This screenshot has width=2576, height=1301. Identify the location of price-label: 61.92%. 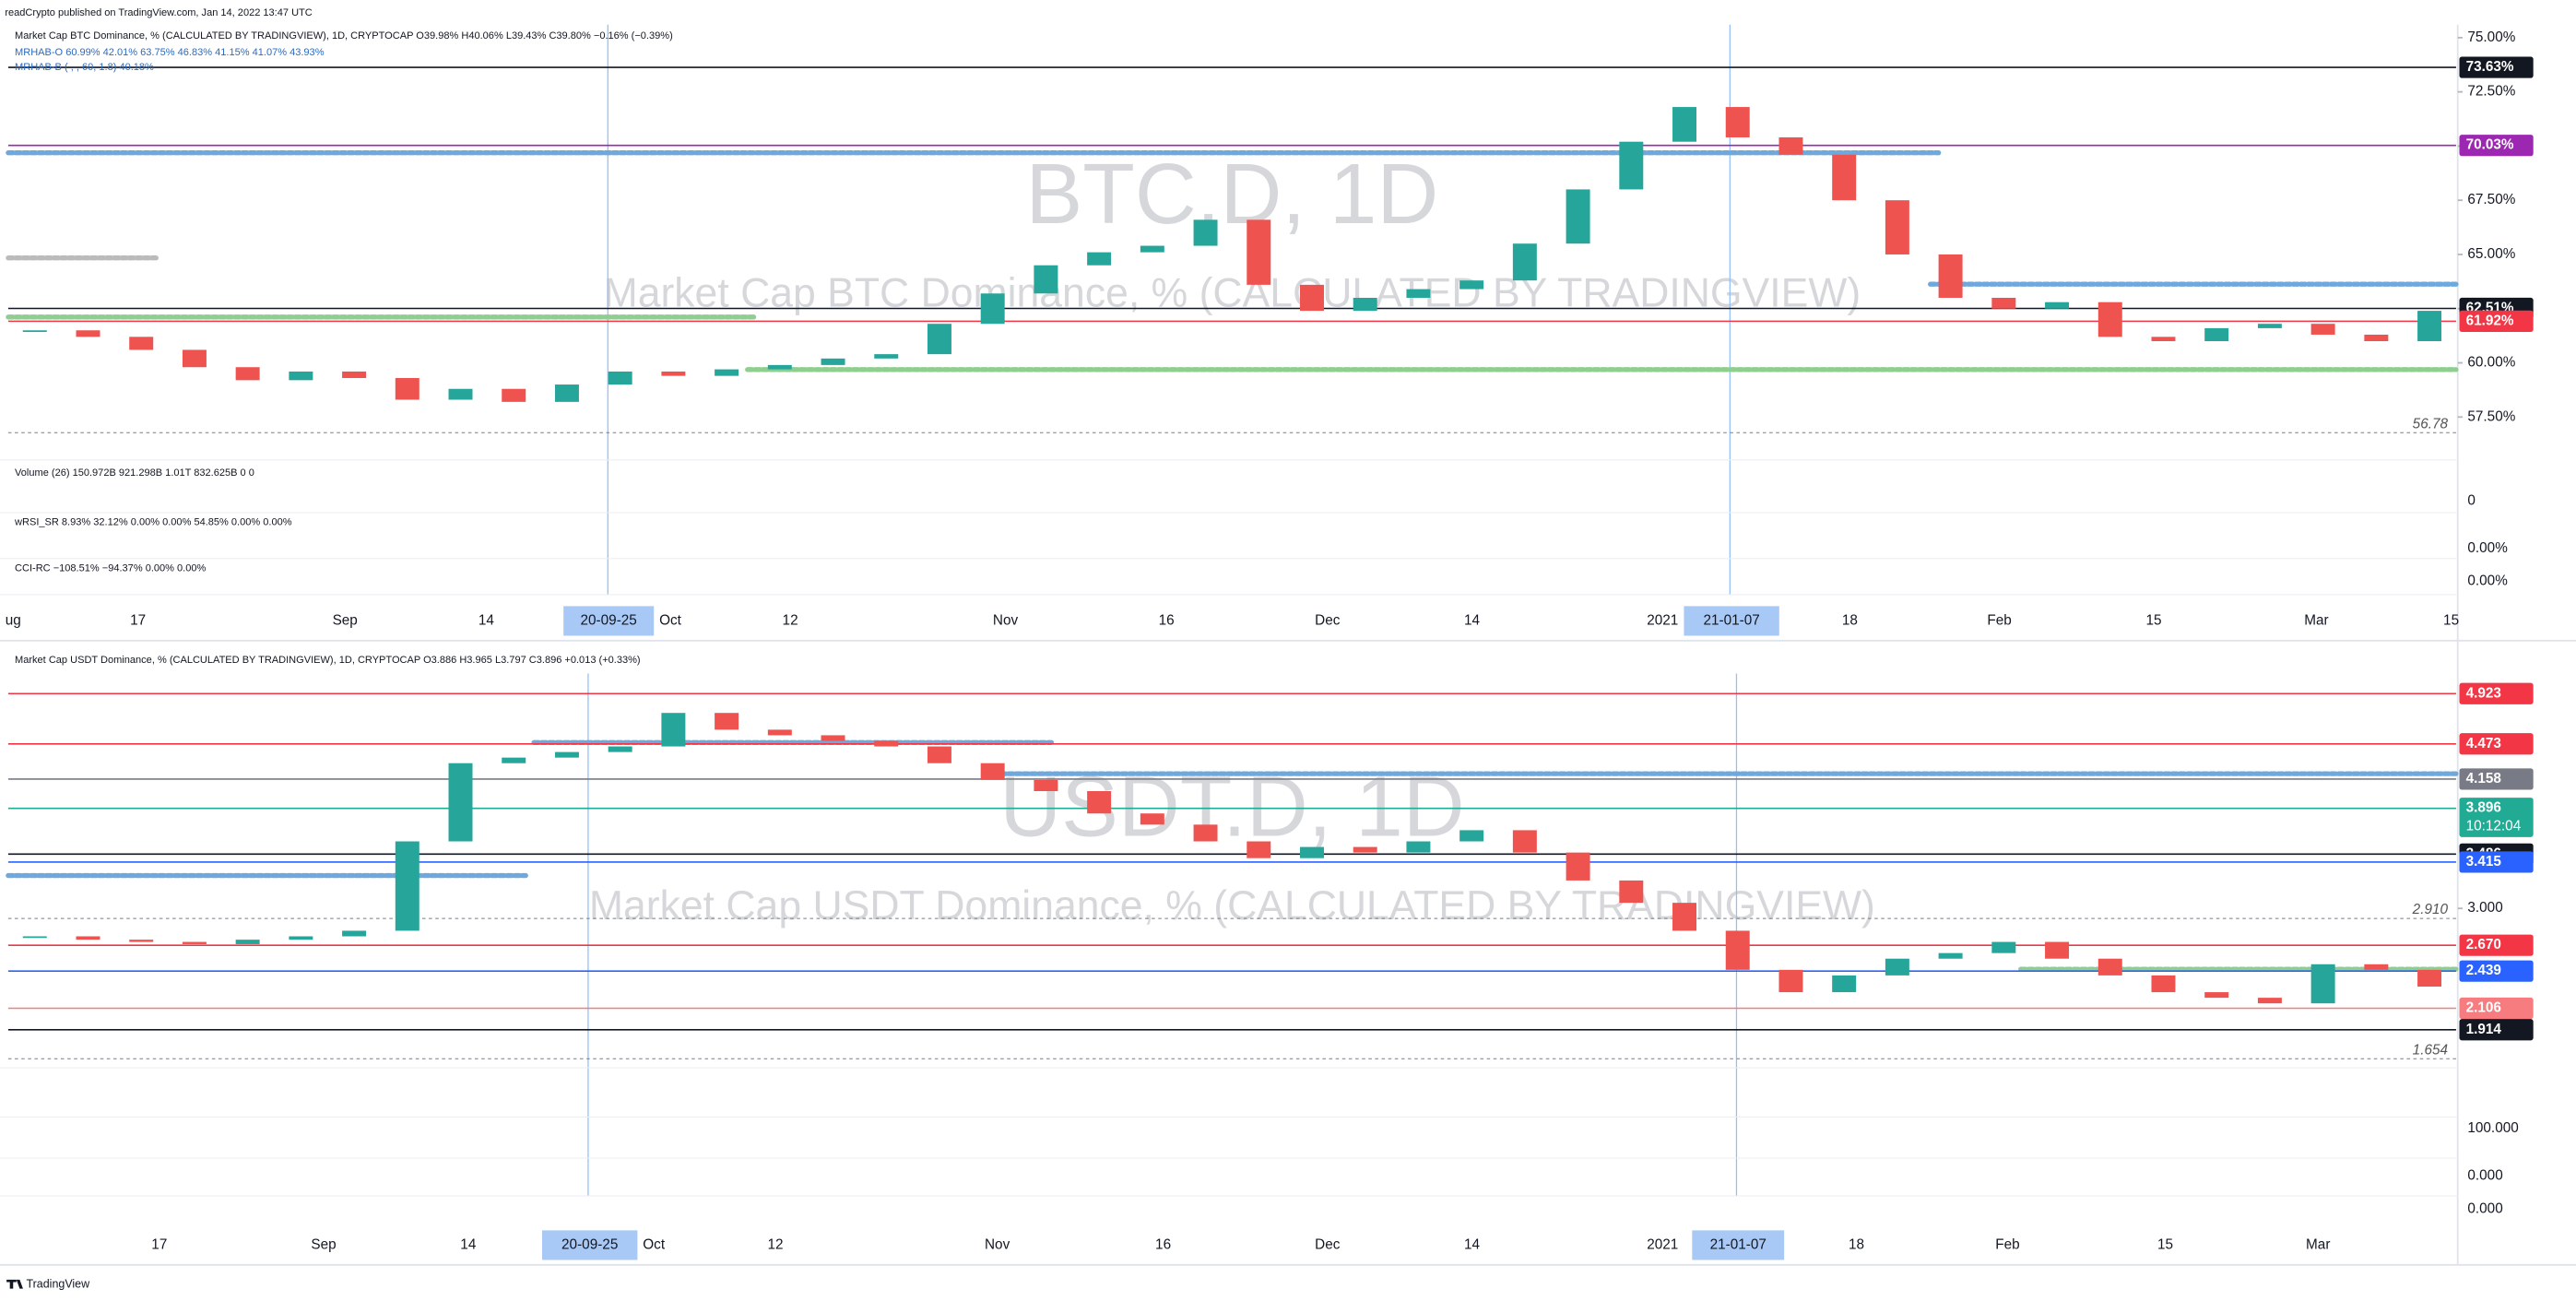
(2490, 320).